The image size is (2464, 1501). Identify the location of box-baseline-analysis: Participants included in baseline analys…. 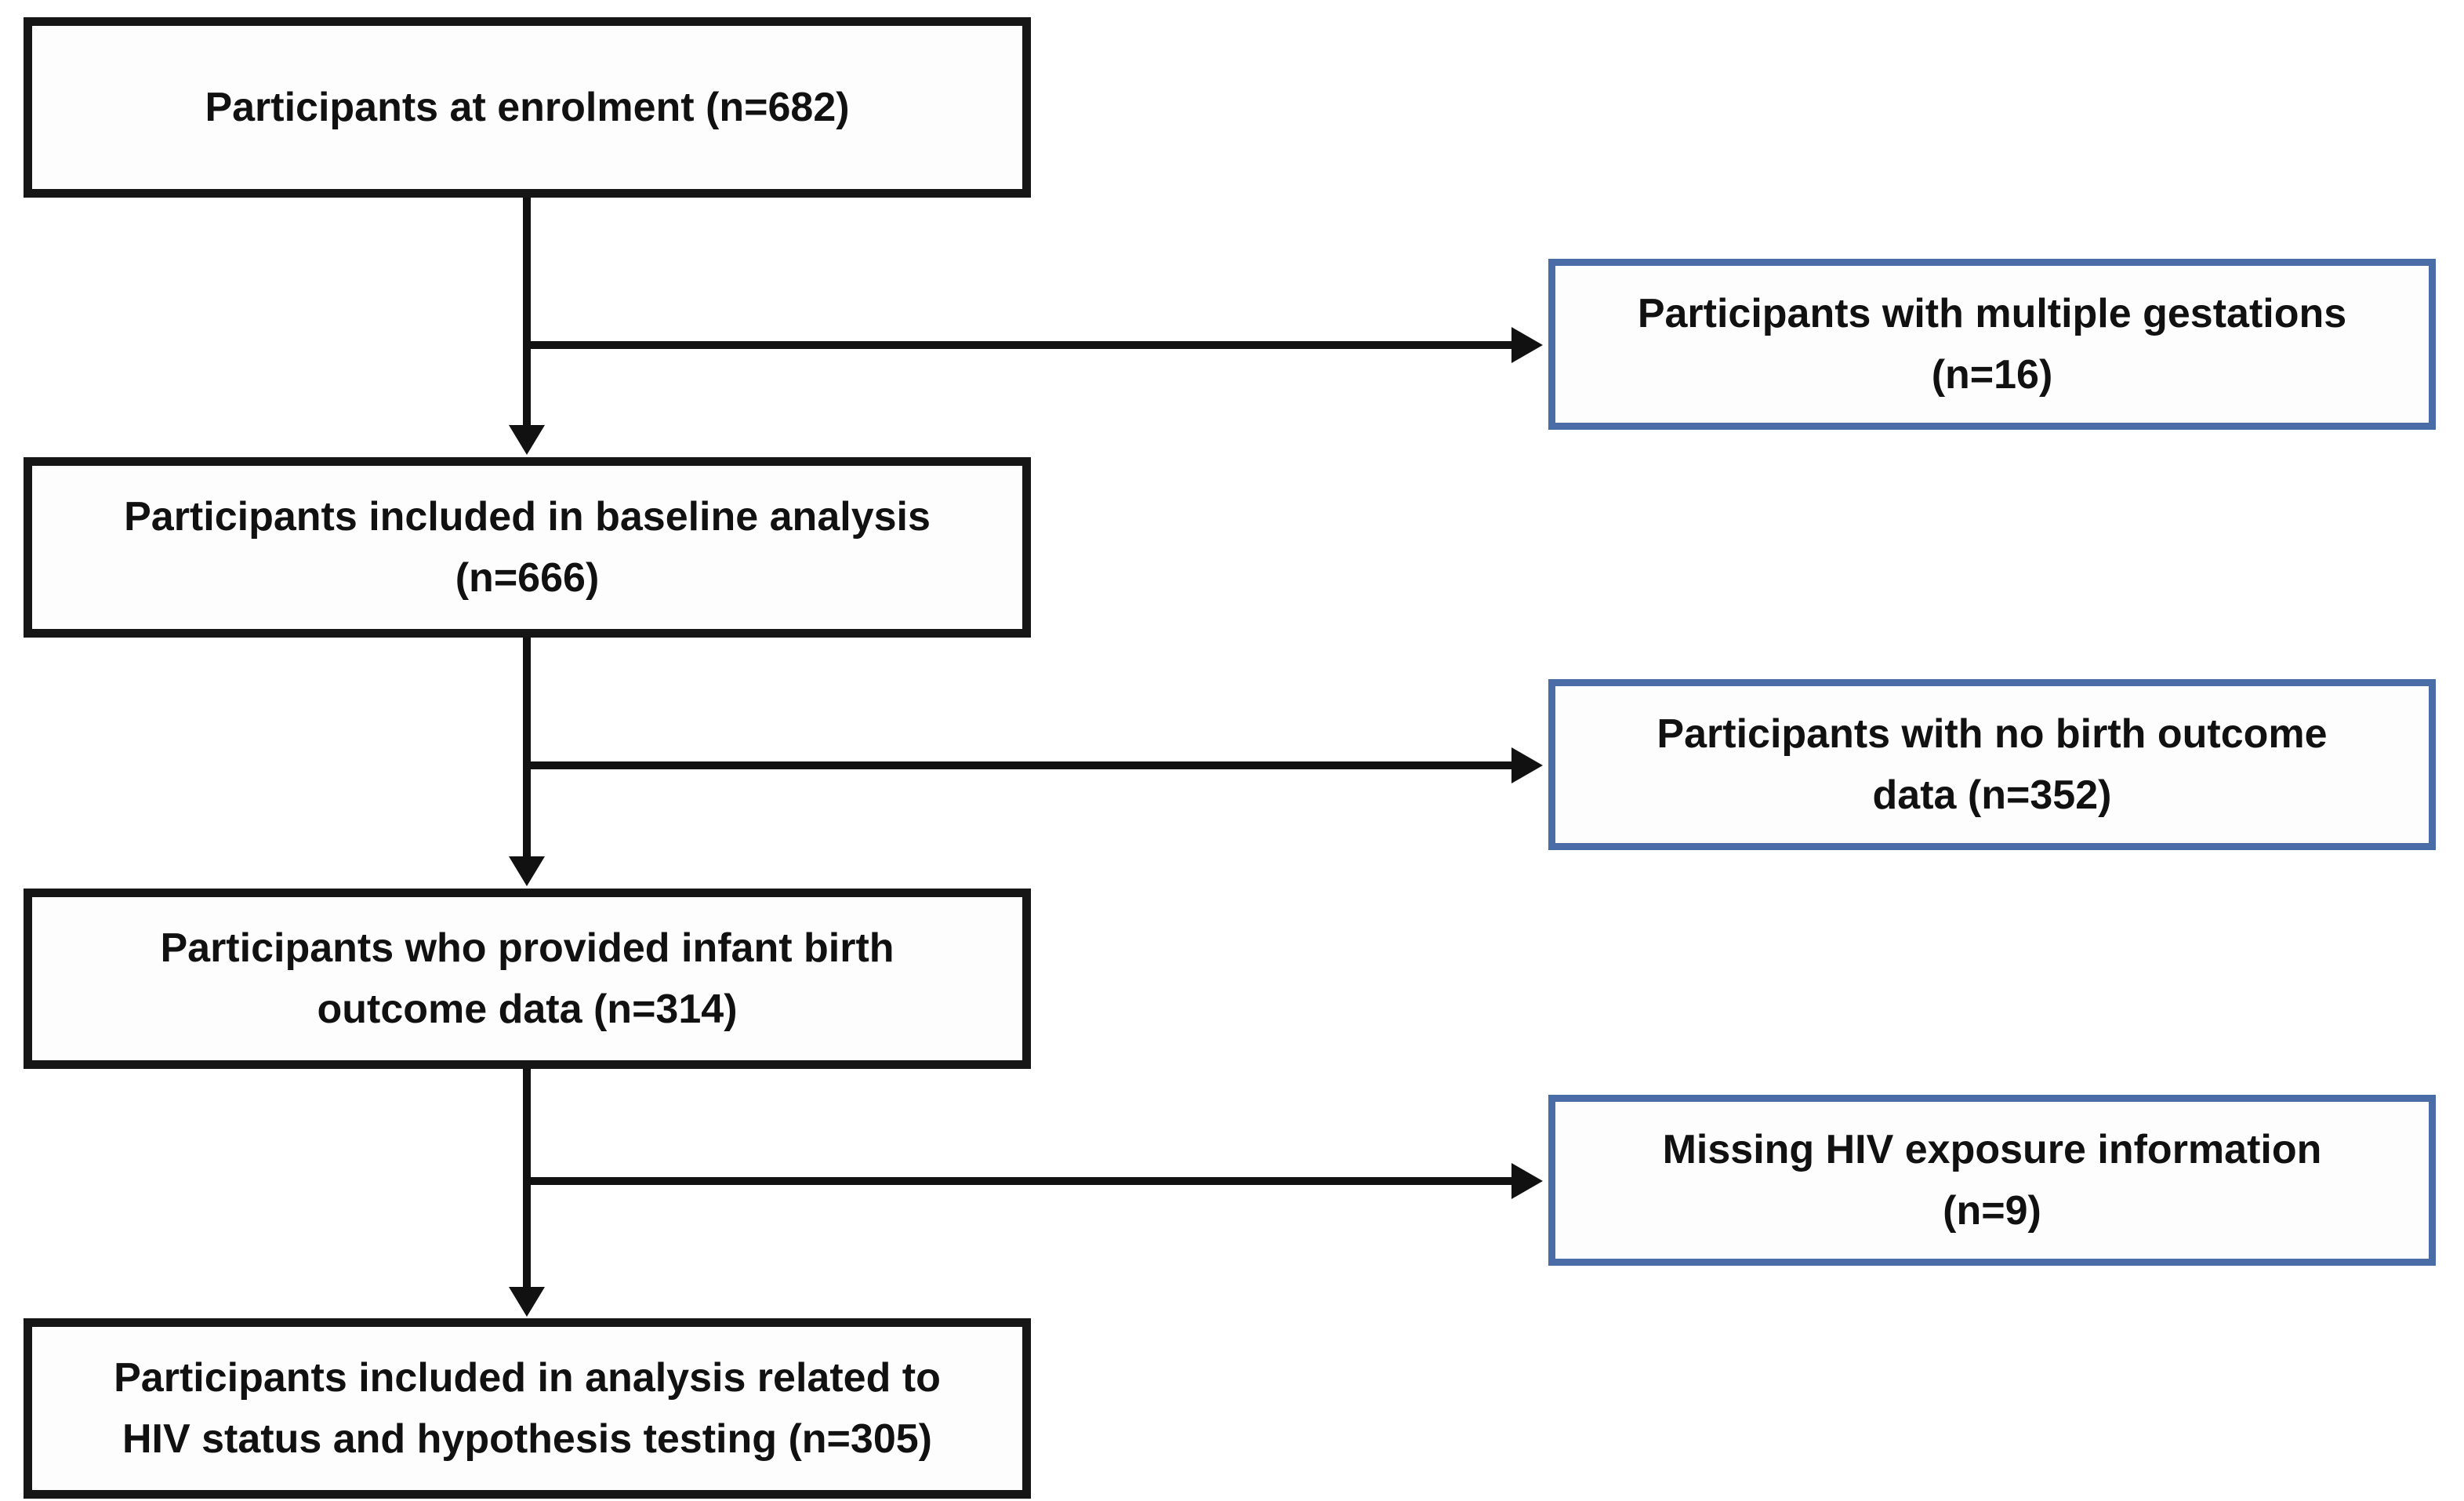
(527, 547).